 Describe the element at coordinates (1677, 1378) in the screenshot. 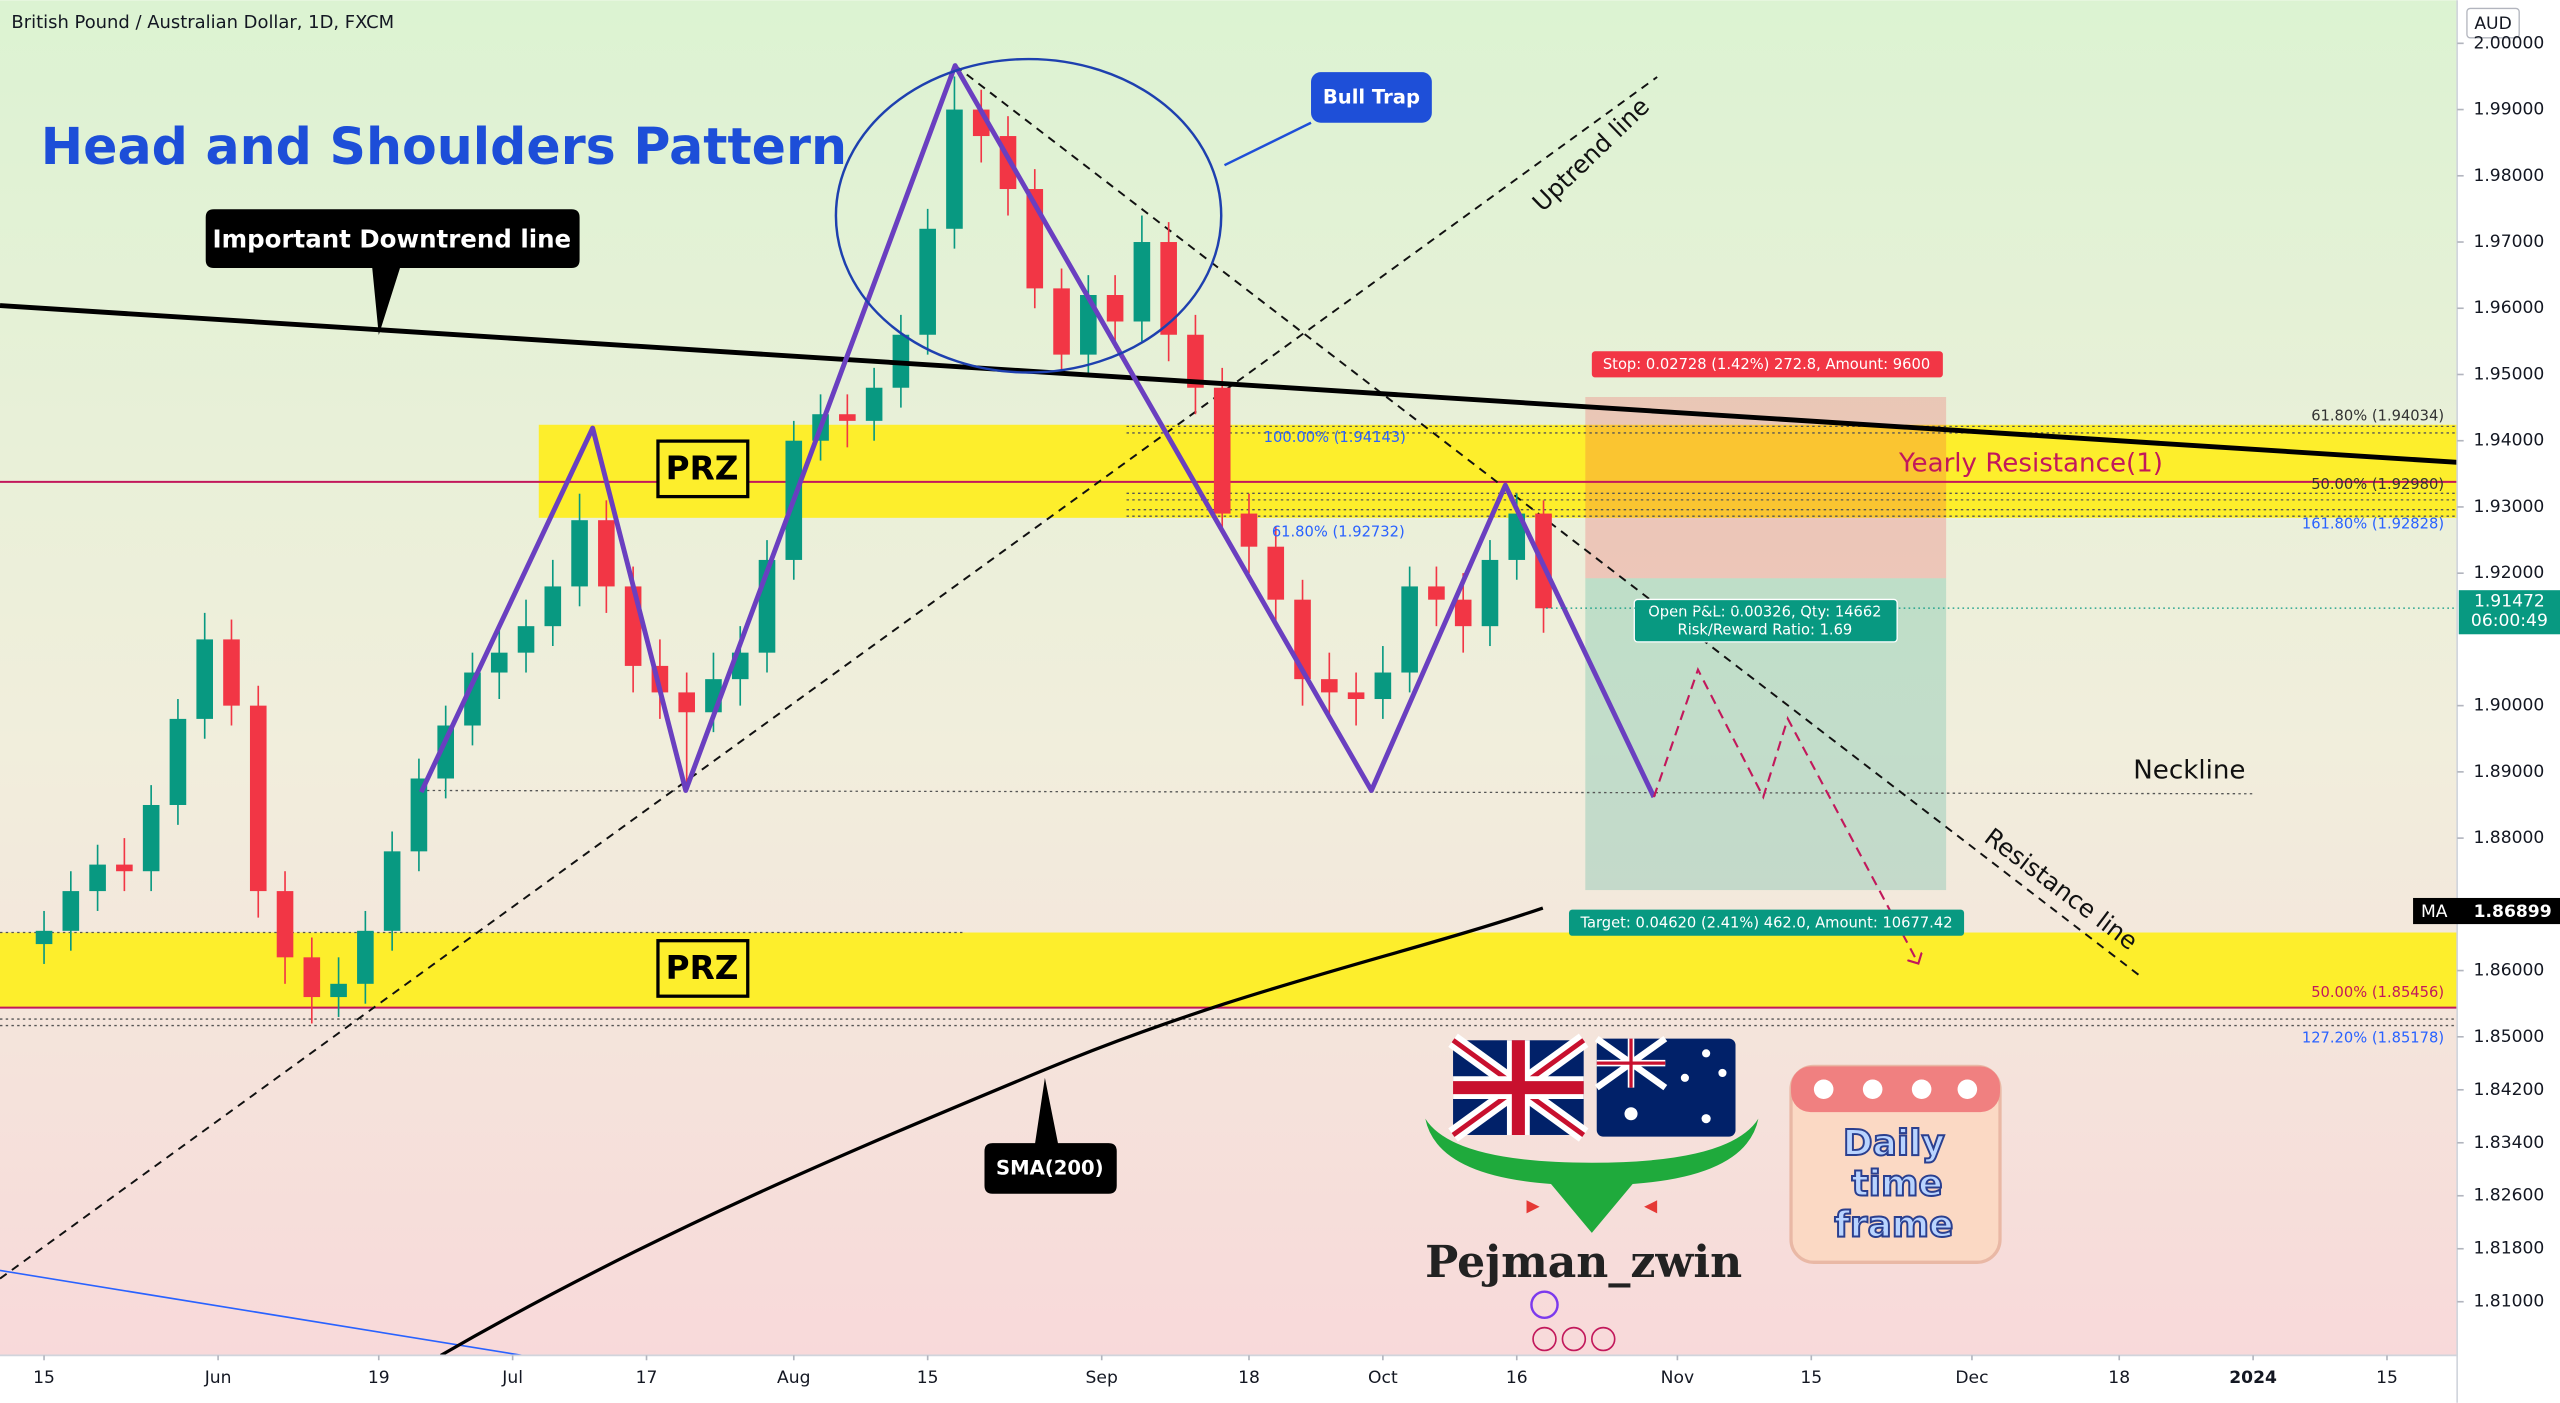

I see `x-tick-label: Nov` at that location.